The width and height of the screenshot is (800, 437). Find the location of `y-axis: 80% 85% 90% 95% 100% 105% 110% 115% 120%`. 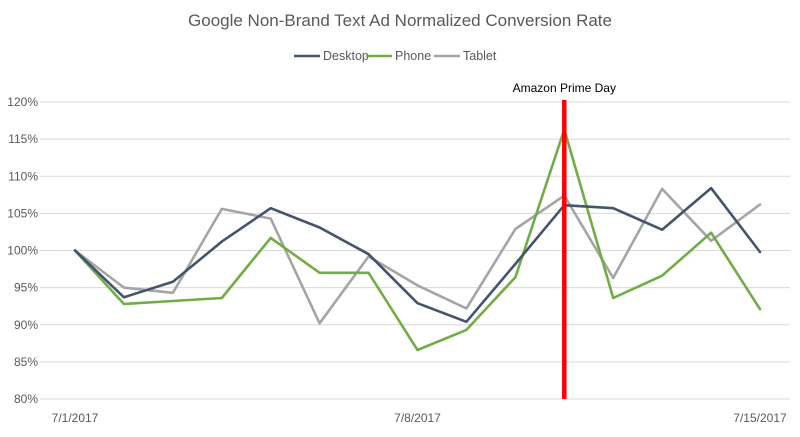

y-axis: 80% 85% 90% 95% 100% 105% 110% 115% 120% is located at coordinates (22, 250).